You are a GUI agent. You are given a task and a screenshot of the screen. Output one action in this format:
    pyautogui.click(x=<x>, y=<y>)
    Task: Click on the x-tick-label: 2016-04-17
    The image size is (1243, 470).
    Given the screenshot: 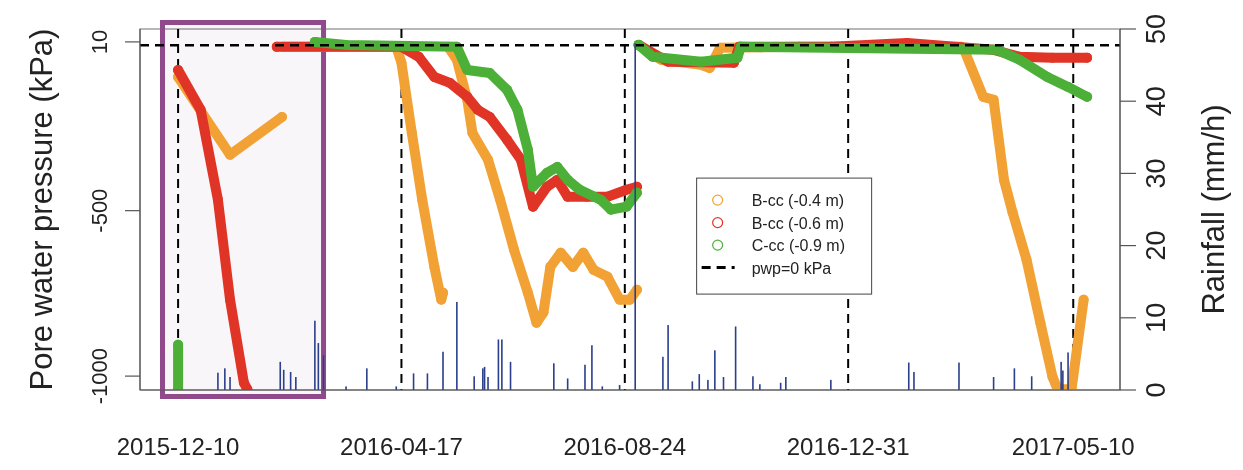 What is the action you would take?
    pyautogui.click(x=401, y=446)
    